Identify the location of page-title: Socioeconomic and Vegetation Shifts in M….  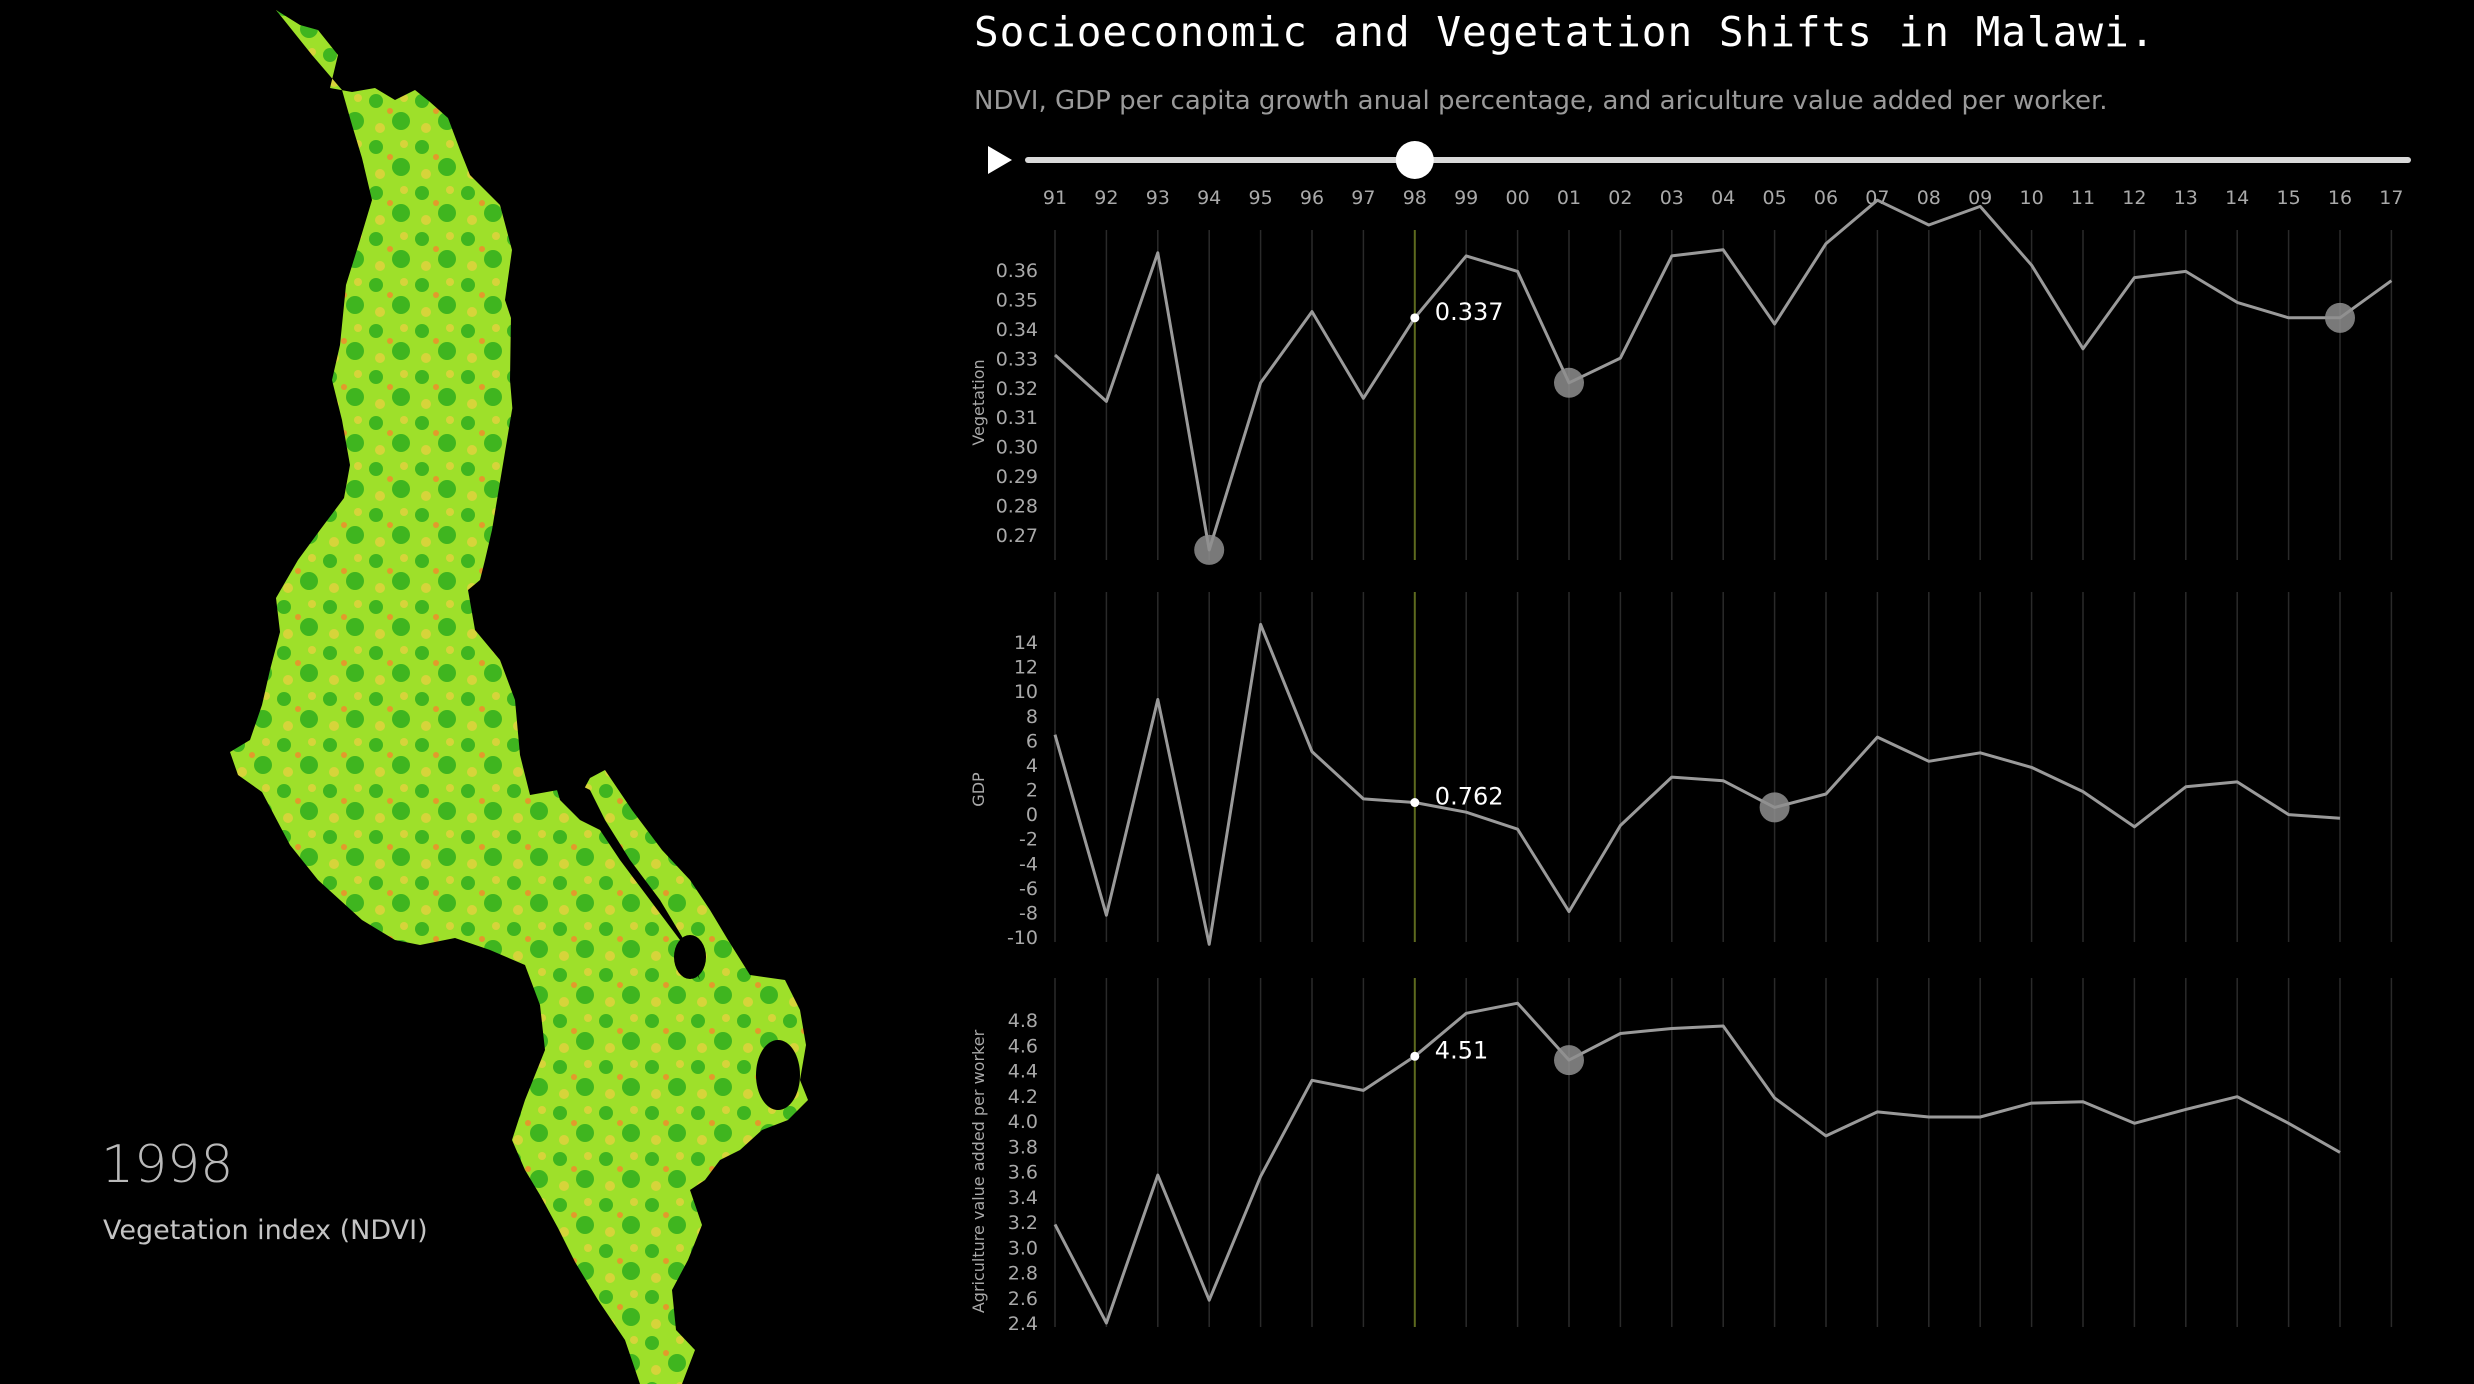
(1565, 32).